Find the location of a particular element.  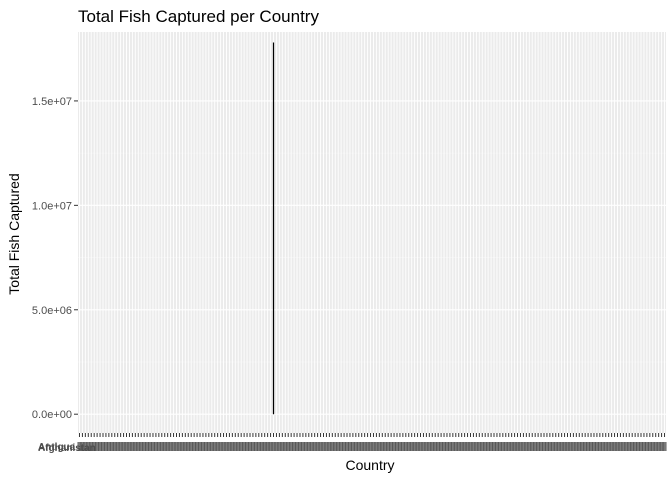

y-axis-title: Total Fish Captured is located at coordinates (14, 233).